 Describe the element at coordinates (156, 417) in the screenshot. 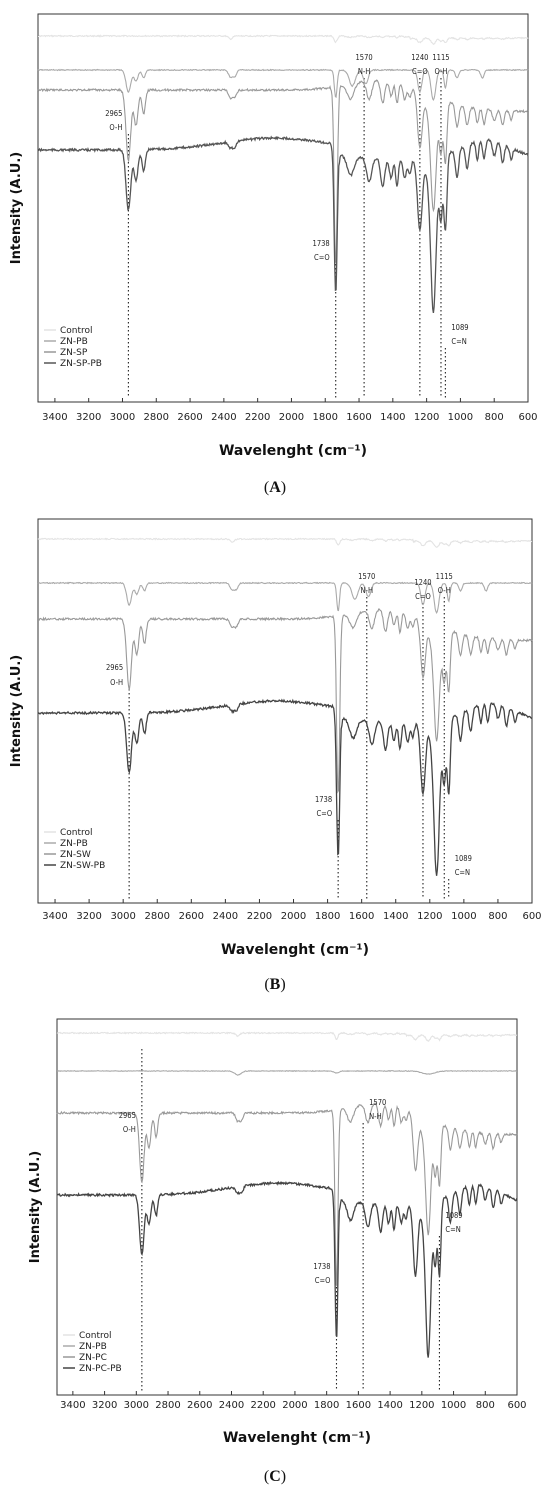

I see `x-tick-label: 2800` at that location.